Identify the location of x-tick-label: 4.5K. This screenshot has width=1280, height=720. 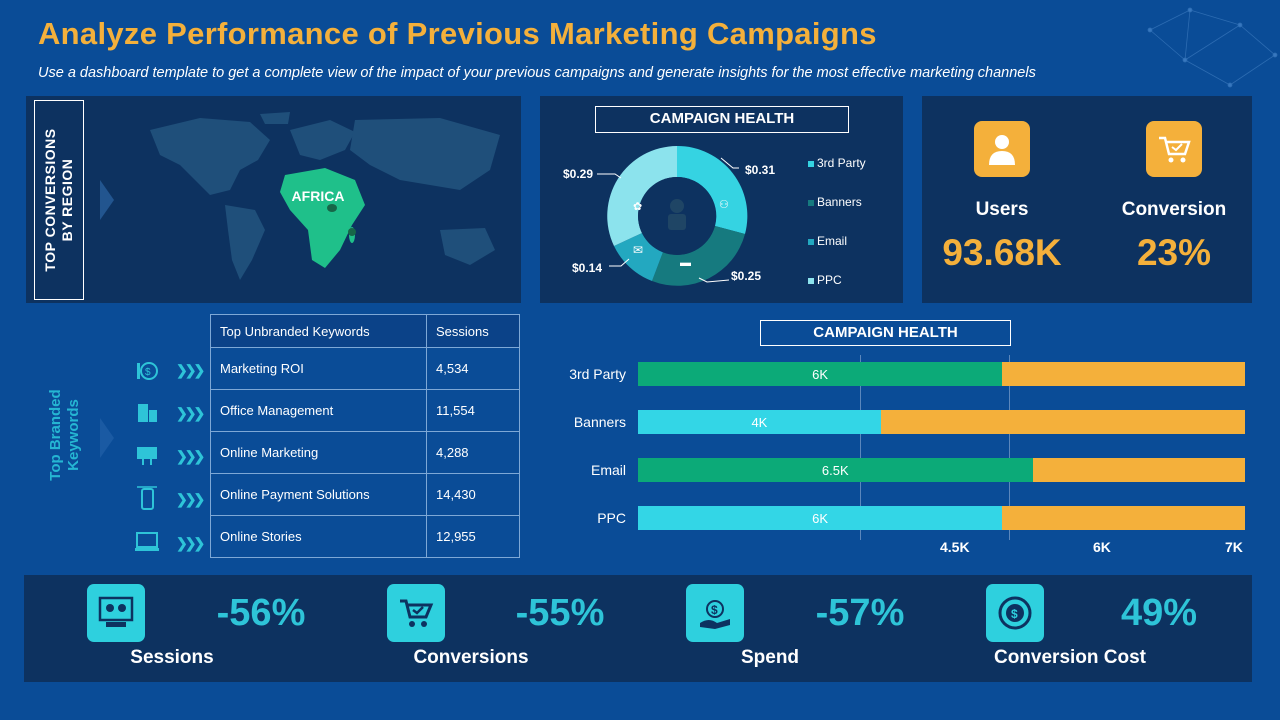
(955, 547).